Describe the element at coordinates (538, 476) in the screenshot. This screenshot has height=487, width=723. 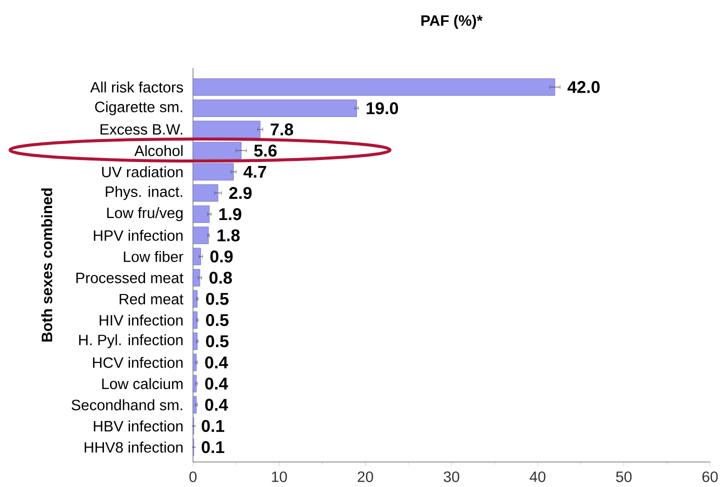
I see `x-tick-label: 40` at that location.